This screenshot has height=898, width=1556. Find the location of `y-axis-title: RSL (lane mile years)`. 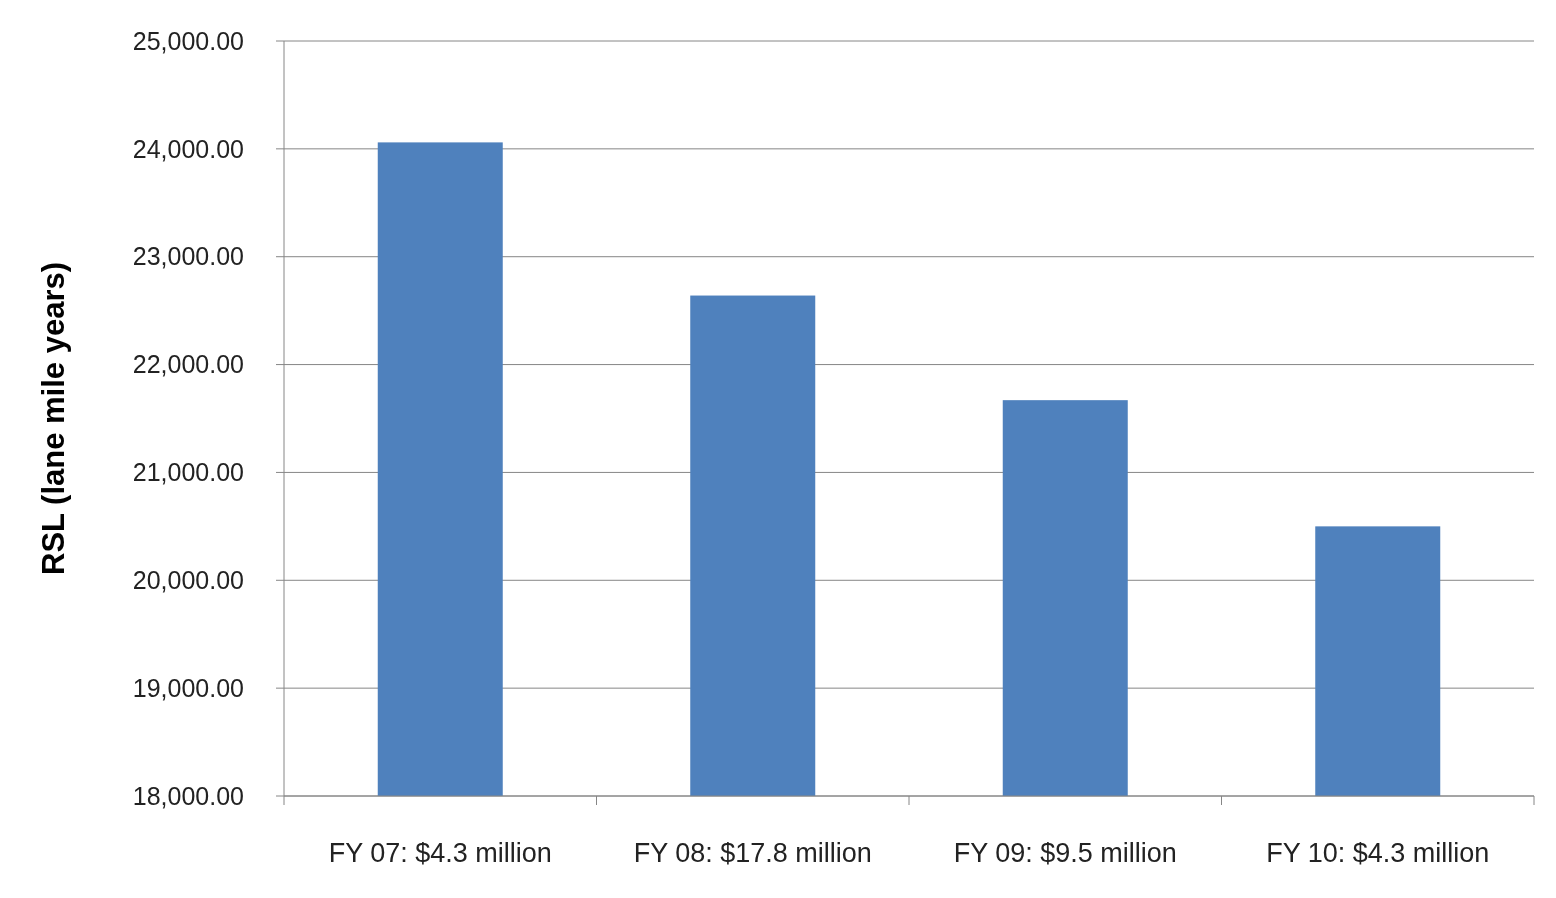

y-axis-title: RSL (lane mile years) is located at coordinates (53, 418).